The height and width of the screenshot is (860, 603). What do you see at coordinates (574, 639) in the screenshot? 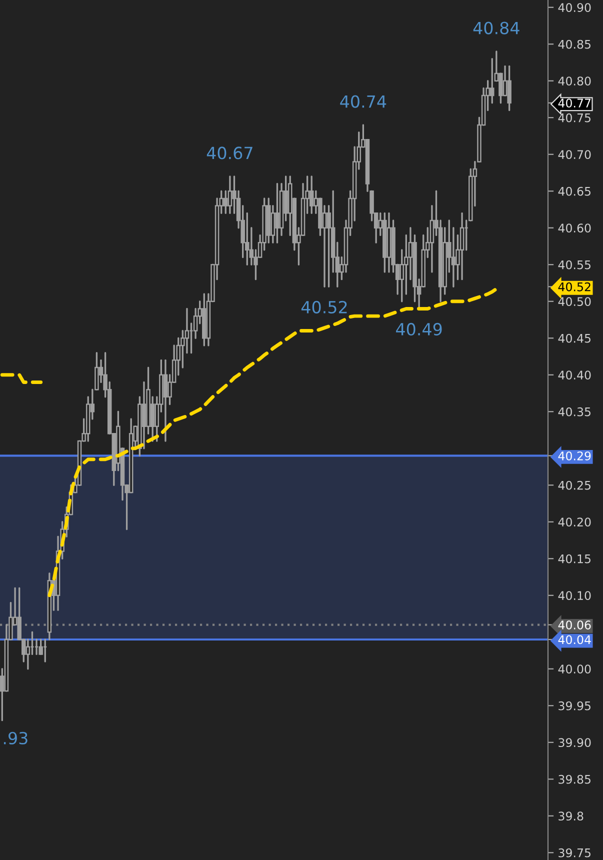
I see `y-tick-label: 40.04` at bounding box center [574, 639].